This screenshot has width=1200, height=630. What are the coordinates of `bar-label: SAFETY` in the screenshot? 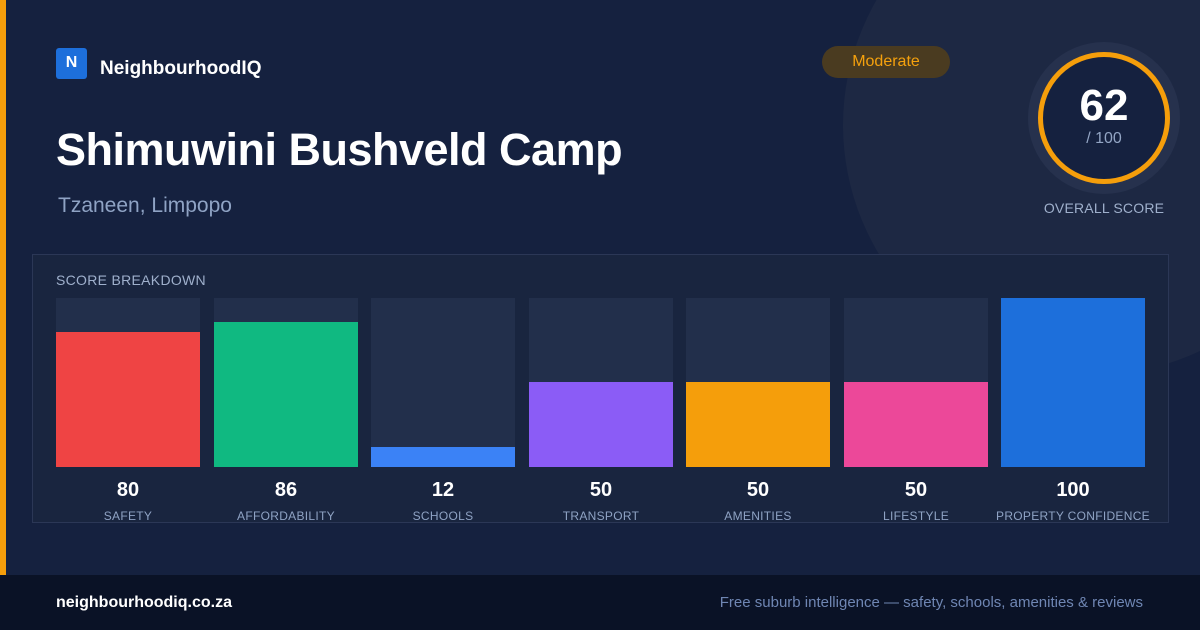 It's located at (128, 516).